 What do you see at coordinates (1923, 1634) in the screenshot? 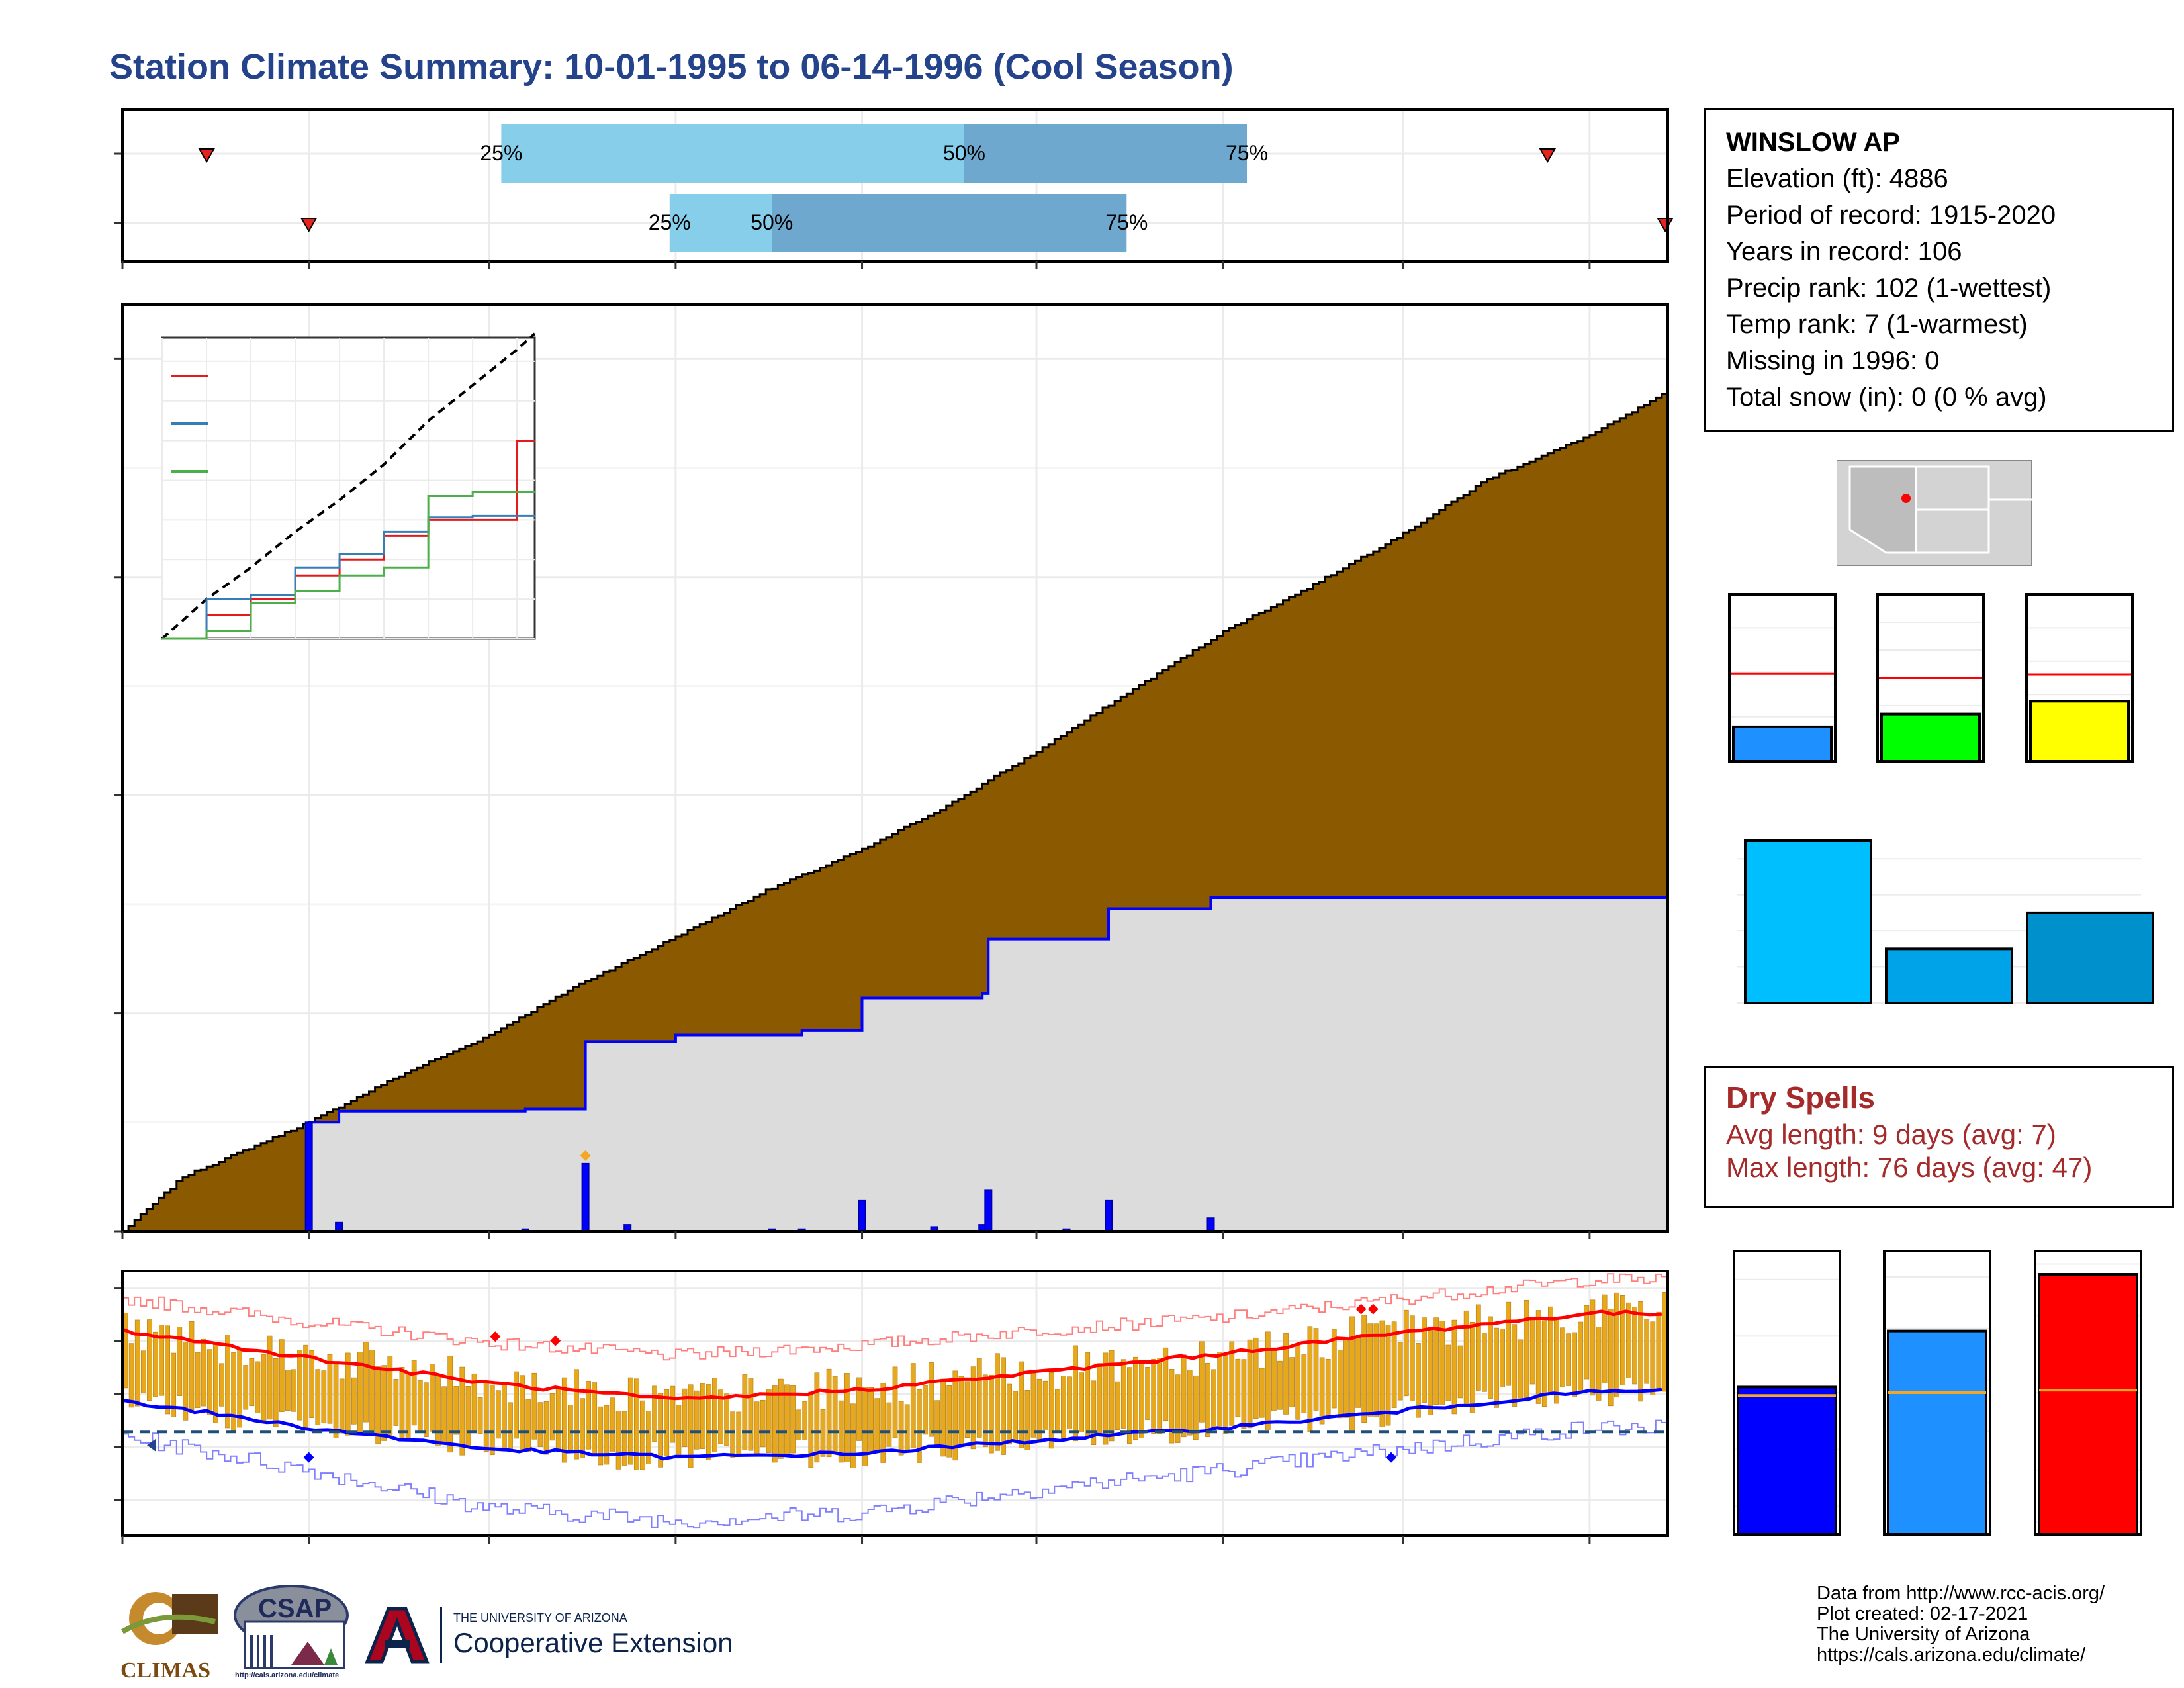
I see `credit-university: The University of Arizona` at bounding box center [1923, 1634].